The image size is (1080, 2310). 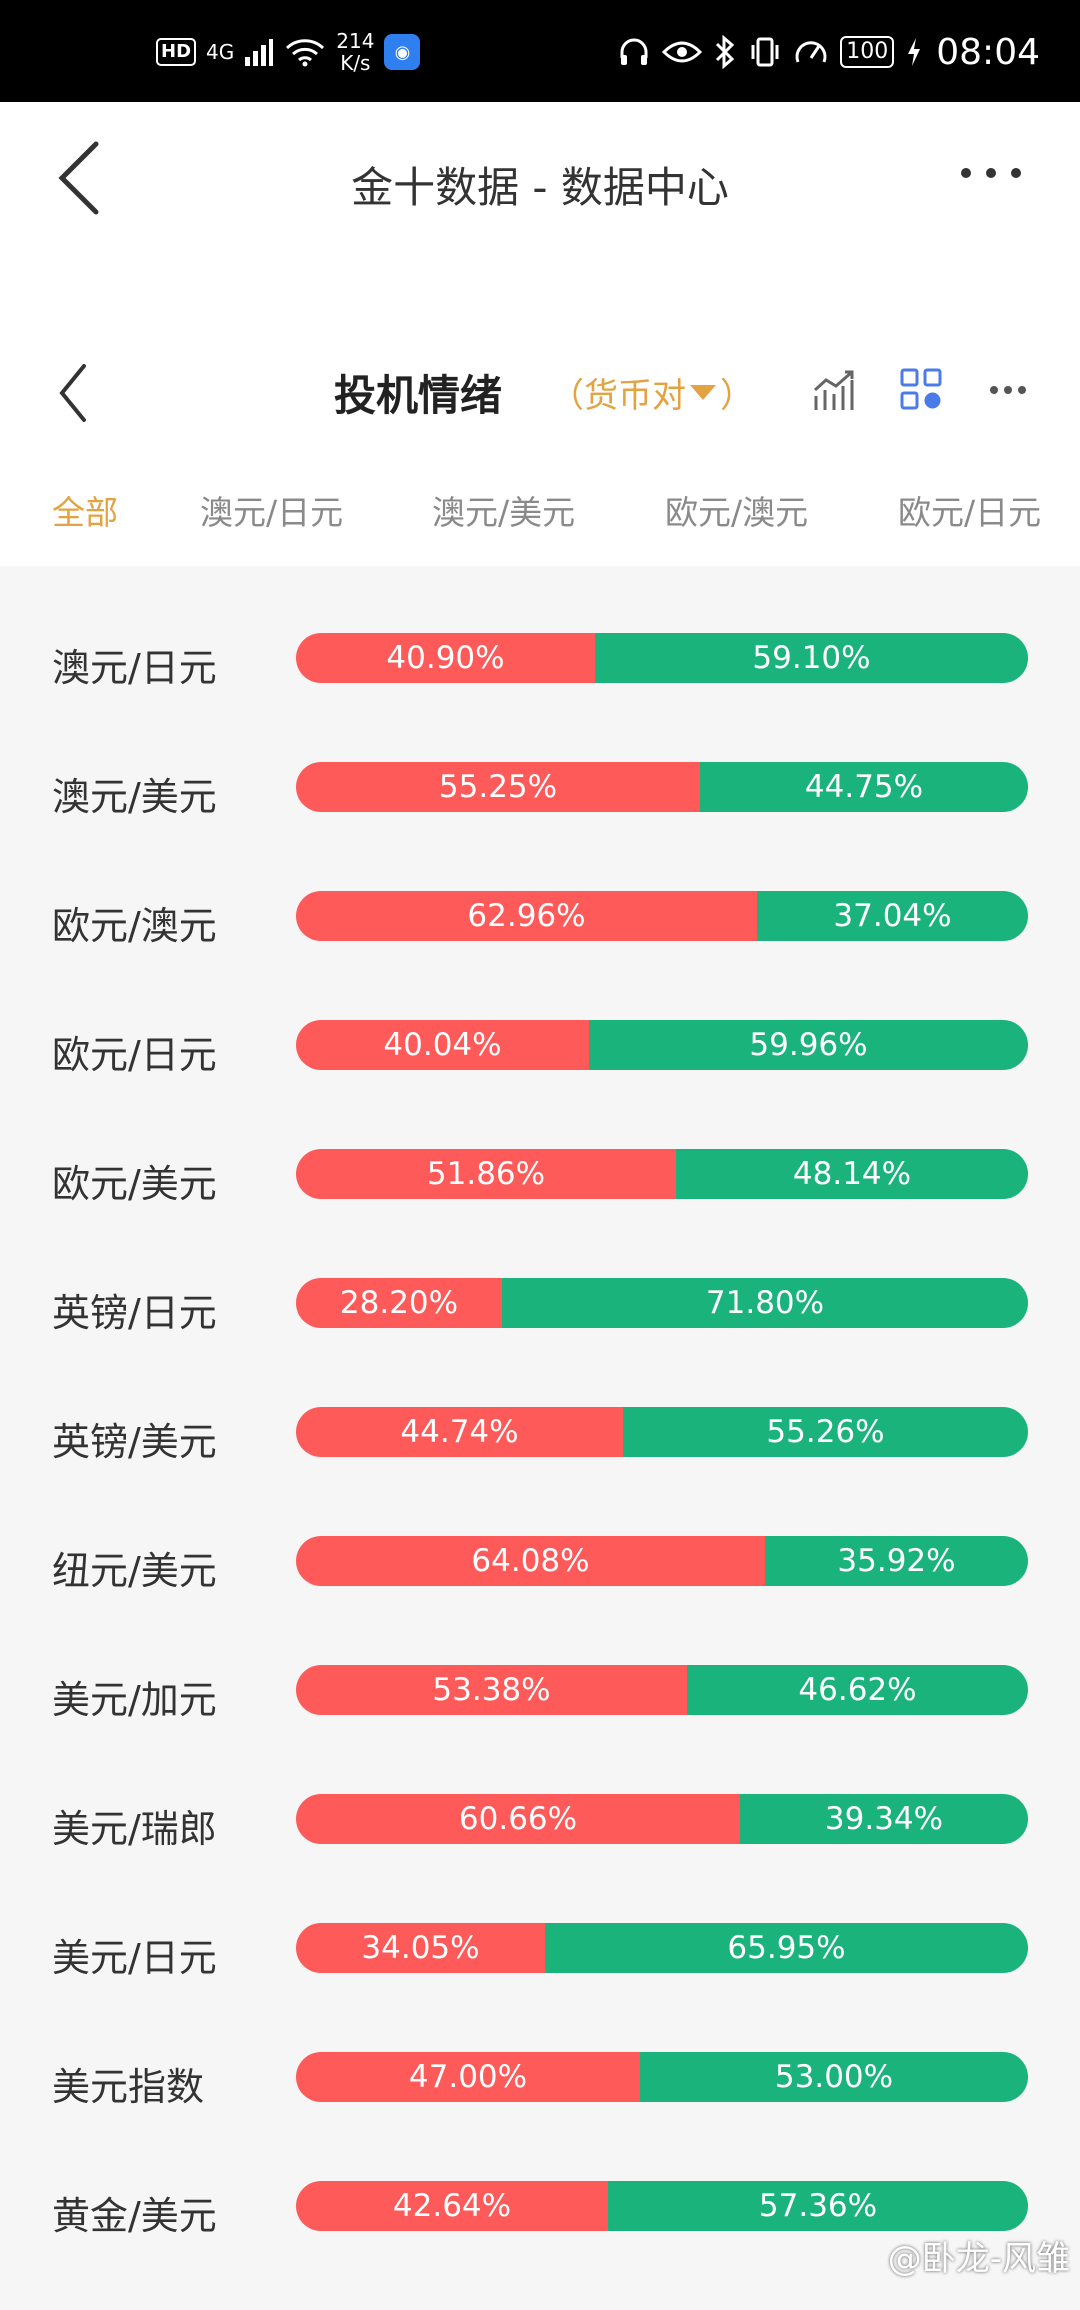 I want to click on long-segment: 44.74%, so click(x=459, y=1432).